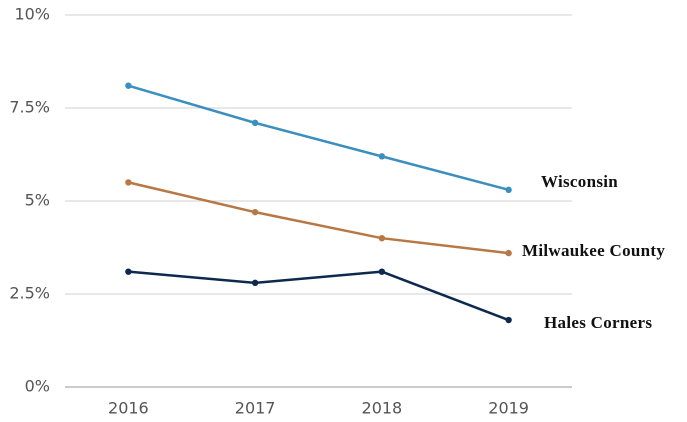 This screenshot has height=422, width=687. Describe the element at coordinates (29, 293) in the screenshot. I see `y-tick-label: 2.5%` at that location.